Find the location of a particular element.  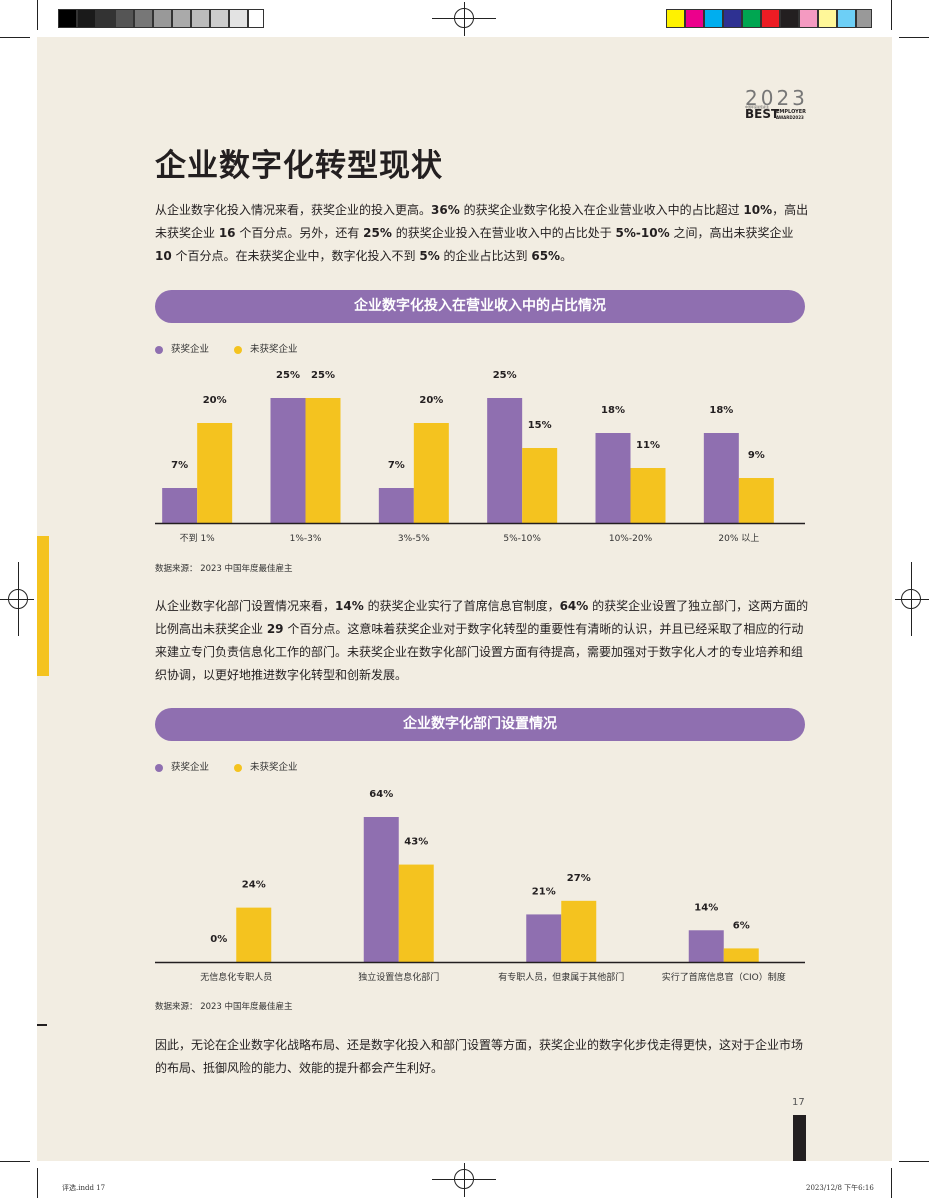

category-label-2: 3%-5% is located at coordinates (414, 539).